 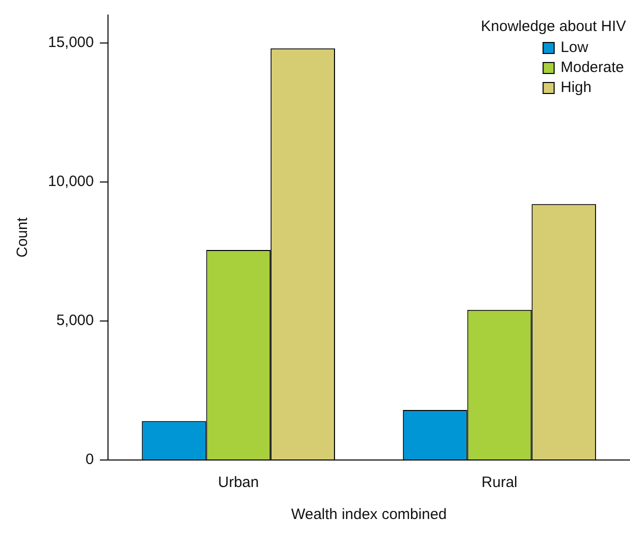 What do you see at coordinates (71, 42) in the screenshot?
I see `y-tick-label: 15,000` at bounding box center [71, 42].